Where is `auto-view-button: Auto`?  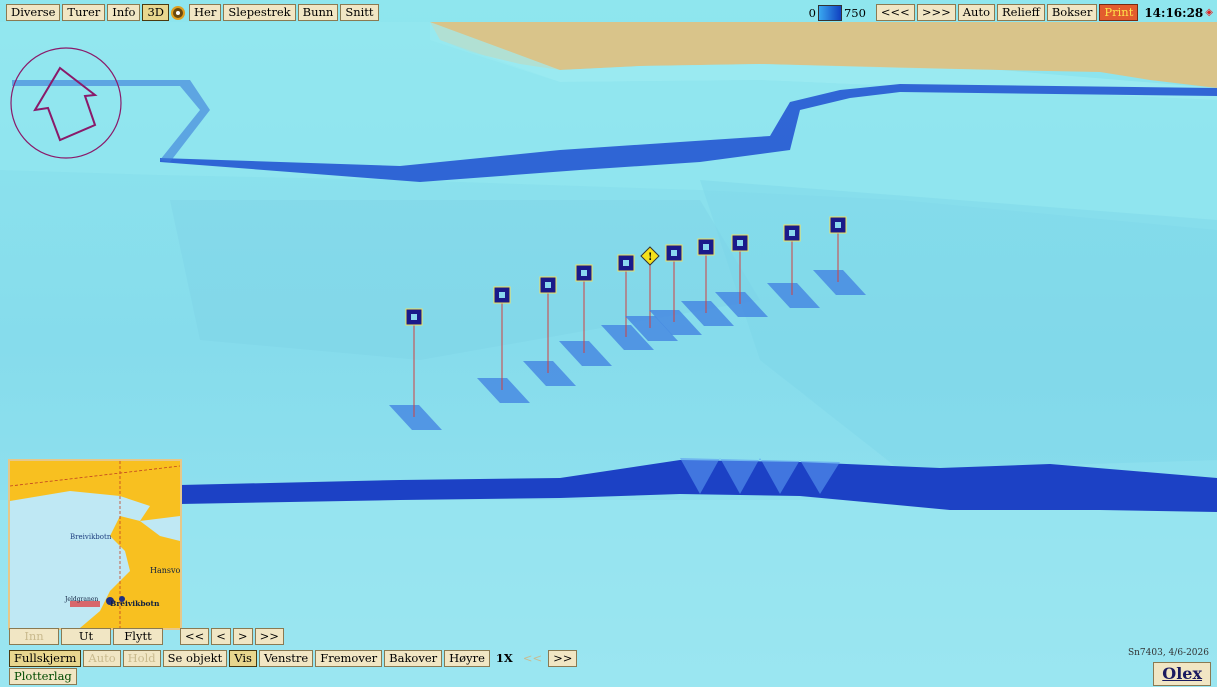 auto-view-button: Auto is located at coordinates (102, 658).